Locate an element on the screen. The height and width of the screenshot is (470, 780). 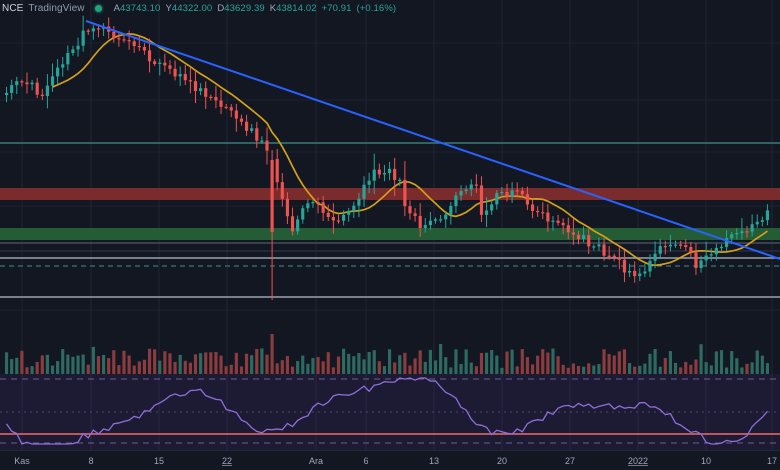
x-axis-tick: Kas is located at coordinates (22, 461).